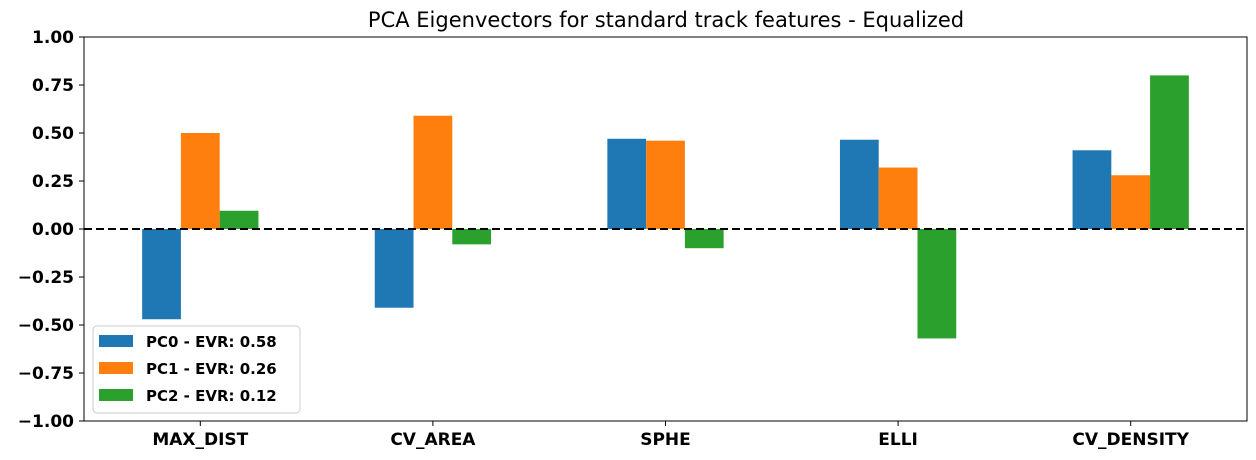 The height and width of the screenshot is (460, 1256). Describe the element at coordinates (472, 237) in the screenshot. I see `bar-series2-cv-area` at that location.